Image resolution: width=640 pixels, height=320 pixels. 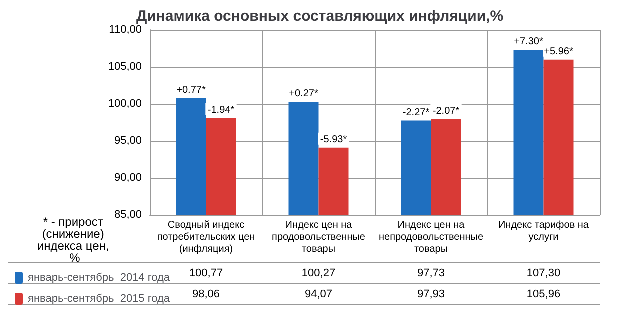 I want to click on legend-label: январь-сентябрь 2015 года, so click(x=99, y=299).